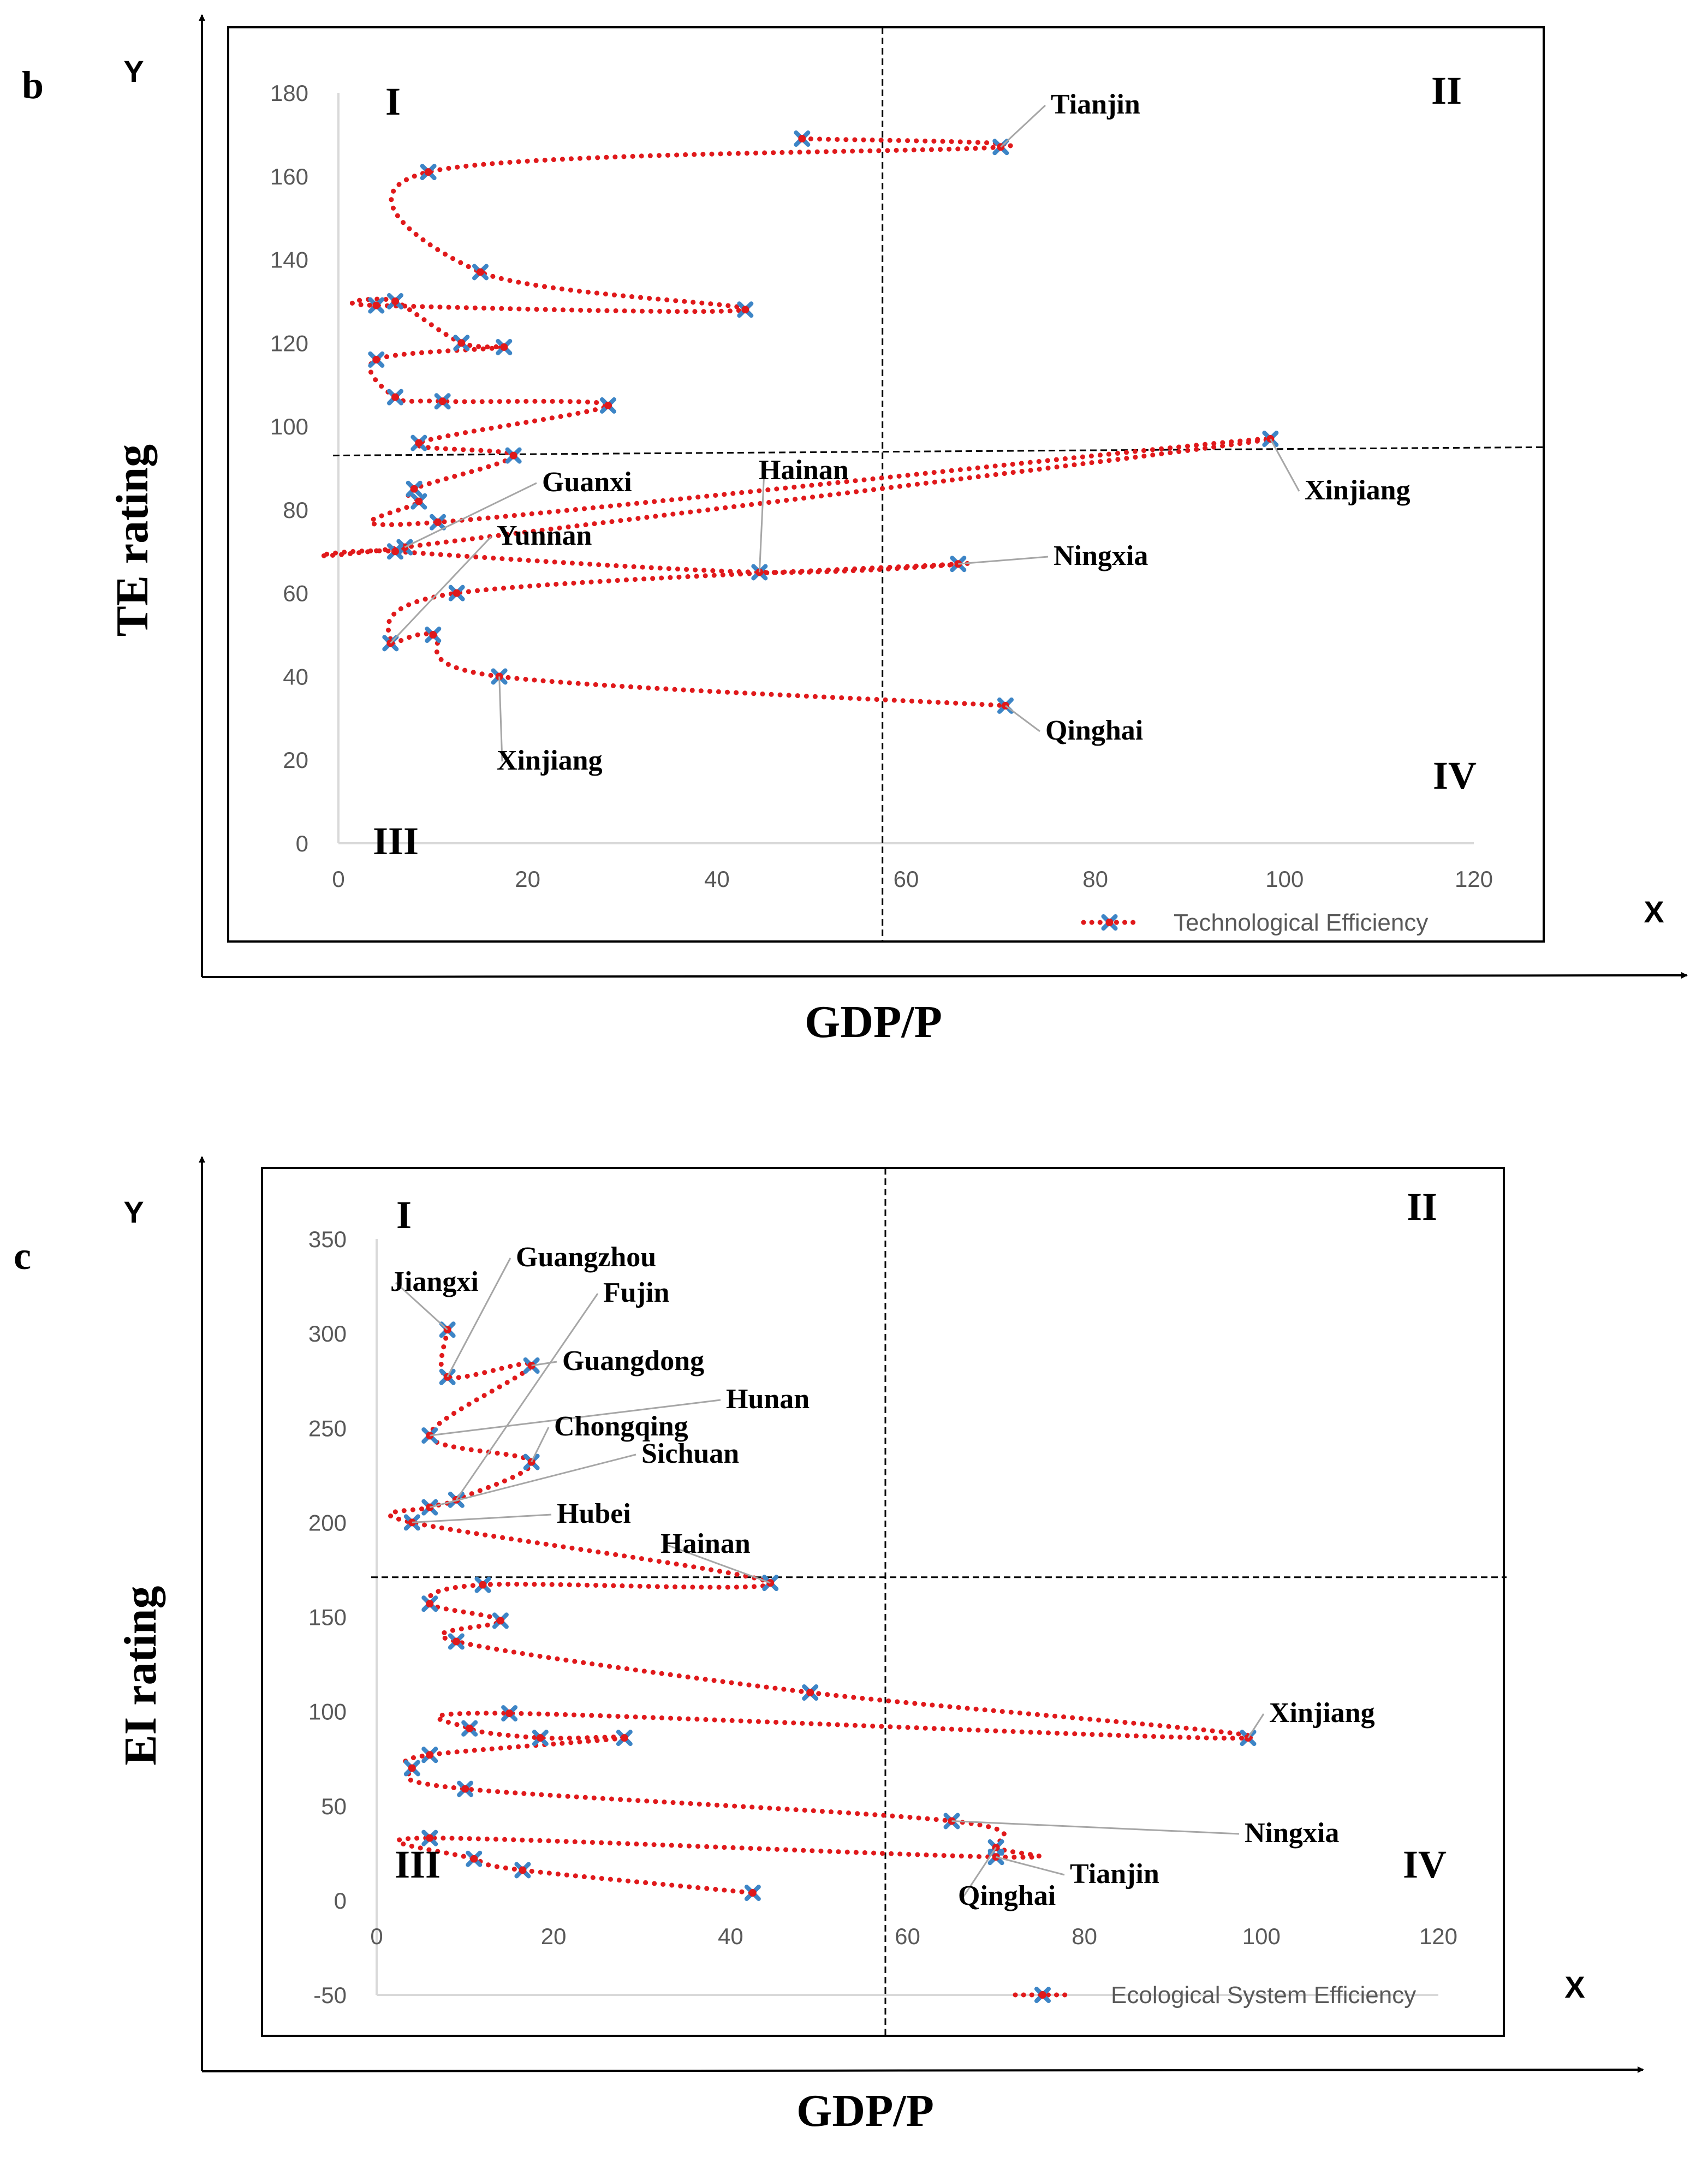 The image size is (1708, 2163). Describe the element at coordinates (295, 510) in the screenshot. I see `y-tick-label: 80` at that location.